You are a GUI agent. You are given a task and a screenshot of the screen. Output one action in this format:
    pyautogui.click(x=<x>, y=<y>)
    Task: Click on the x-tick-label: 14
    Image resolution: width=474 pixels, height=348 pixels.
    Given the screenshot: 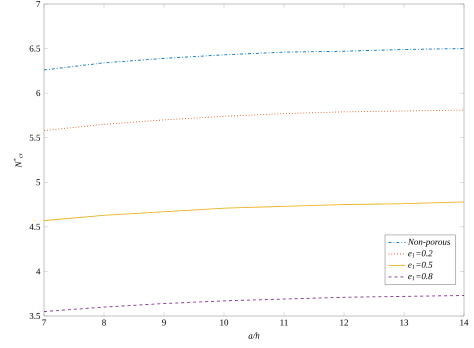 What is the action you would take?
    pyautogui.click(x=464, y=323)
    